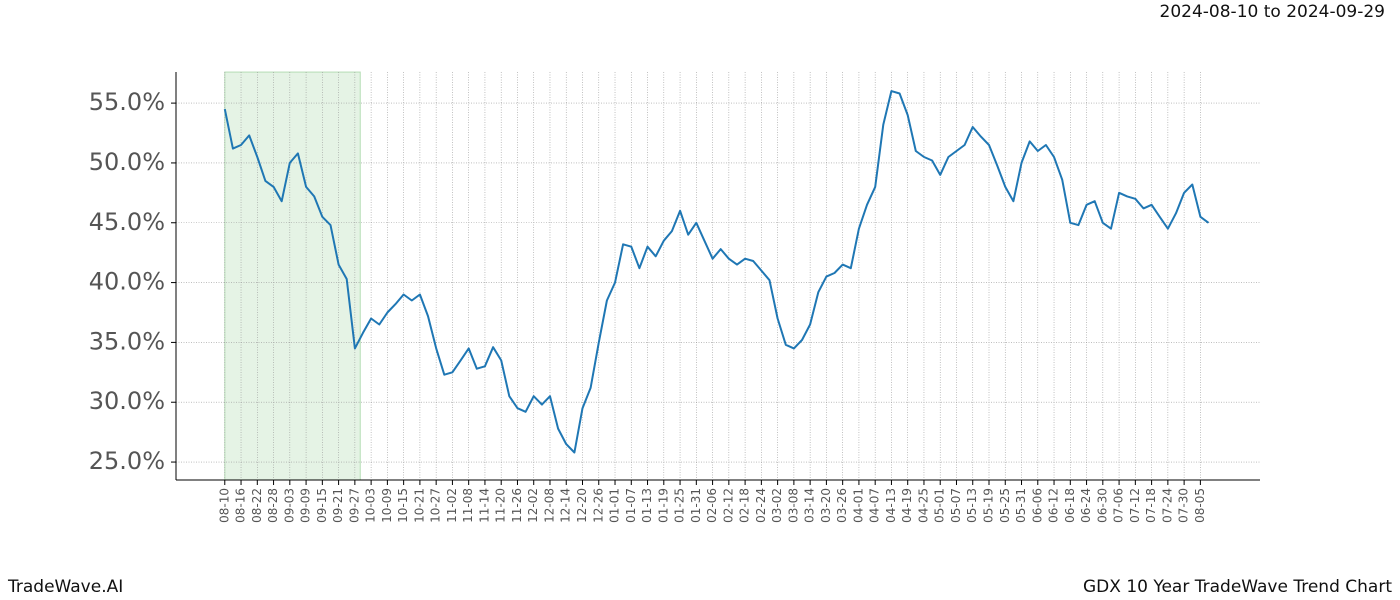 This screenshot has height=600, width=1400. Describe the element at coordinates (436, 505) in the screenshot. I see `x-tick-label: 10-27` at that location.